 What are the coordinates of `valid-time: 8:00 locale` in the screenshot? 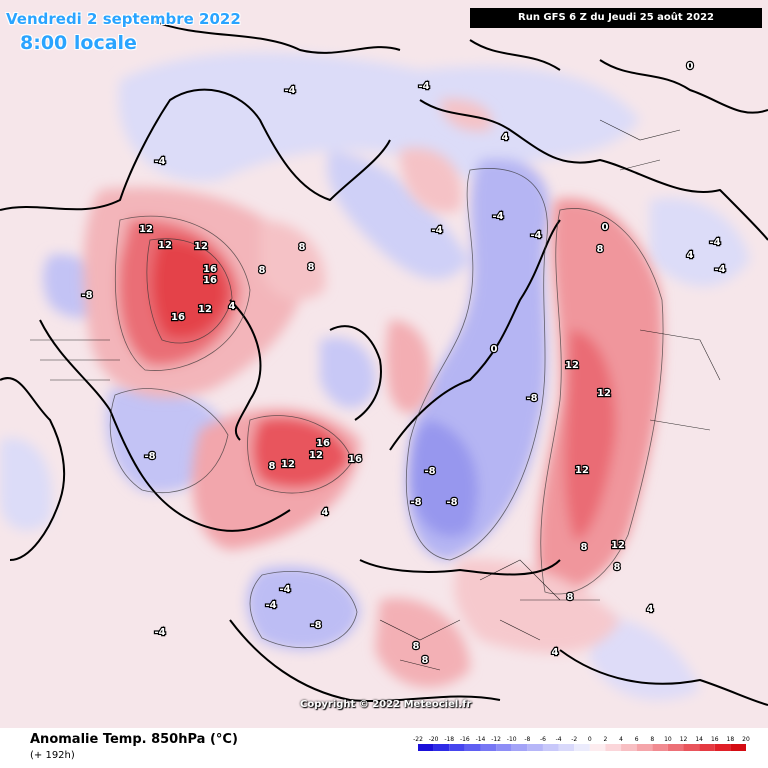 It's located at (78, 43).